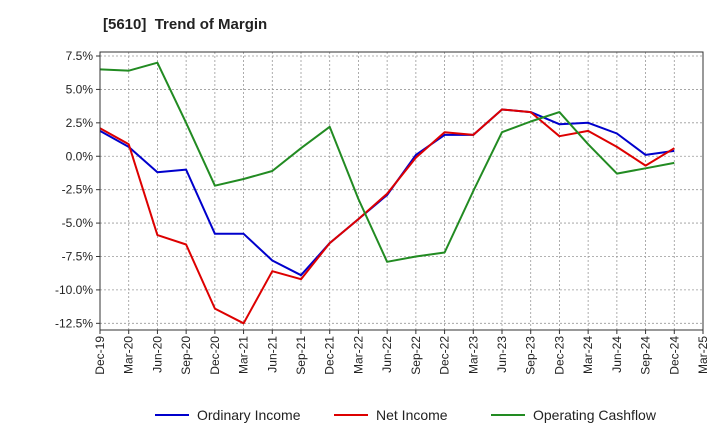  Describe the element at coordinates (80, 123) in the screenshot. I see `y-tick-label: 2.5%` at that location.